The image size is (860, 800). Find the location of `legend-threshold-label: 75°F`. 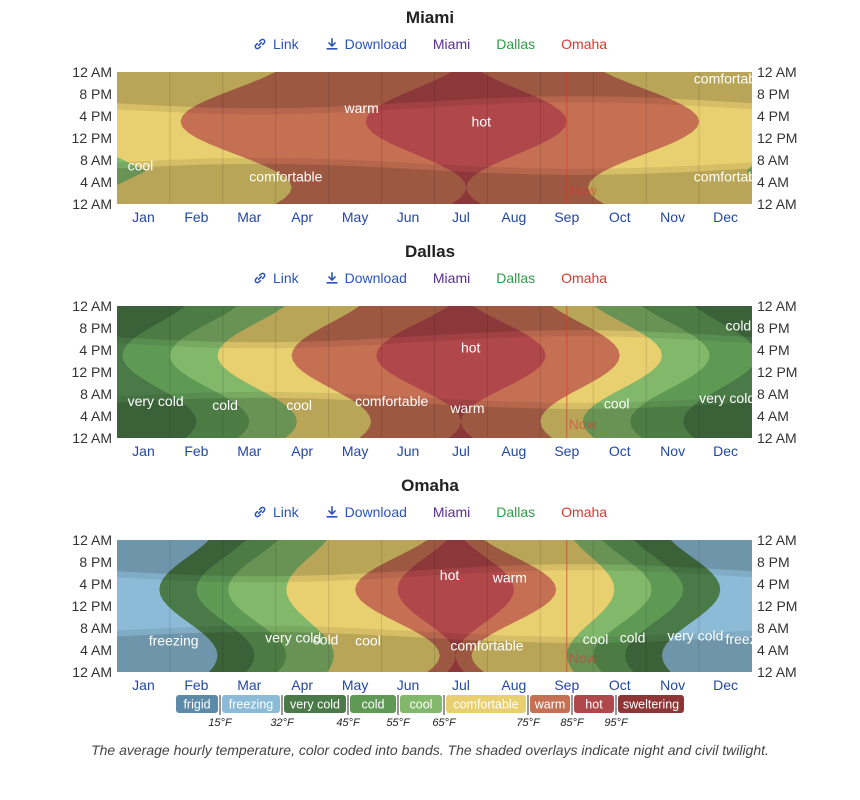

legend-threshold-label: 75°F is located at coordinates (528, 723).